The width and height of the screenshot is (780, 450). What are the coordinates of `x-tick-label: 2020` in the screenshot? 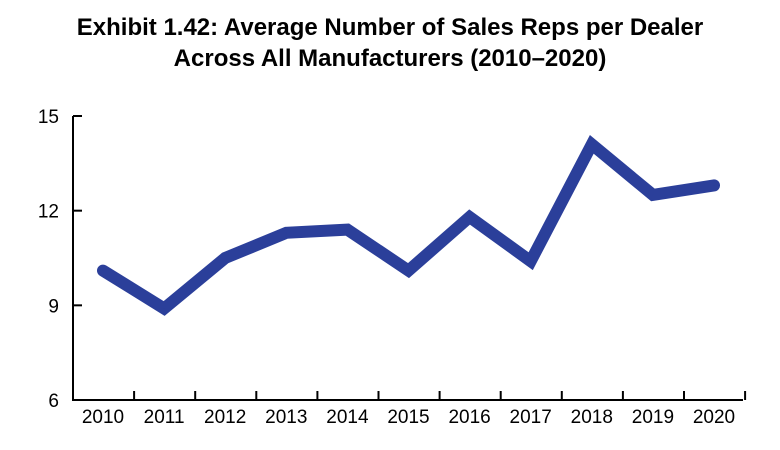 It's located at (714, 417).